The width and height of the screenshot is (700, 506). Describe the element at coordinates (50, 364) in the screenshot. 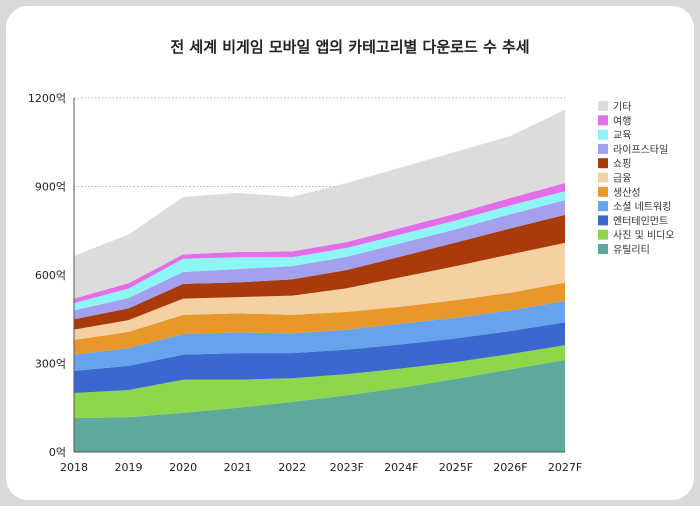

I see `y-tick-label: 300억` at that location.